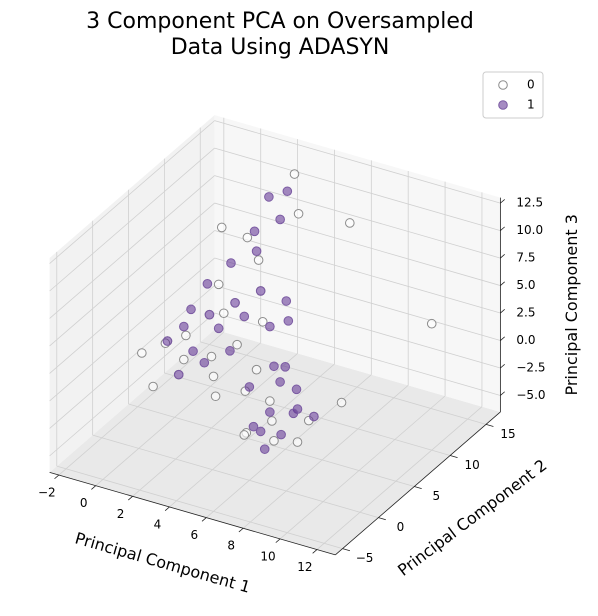 This screenshot has width=598, height=616. Describe the element at coordinates (507, 434) in the screenshot. I see `y-tick-label: 15` at that location.